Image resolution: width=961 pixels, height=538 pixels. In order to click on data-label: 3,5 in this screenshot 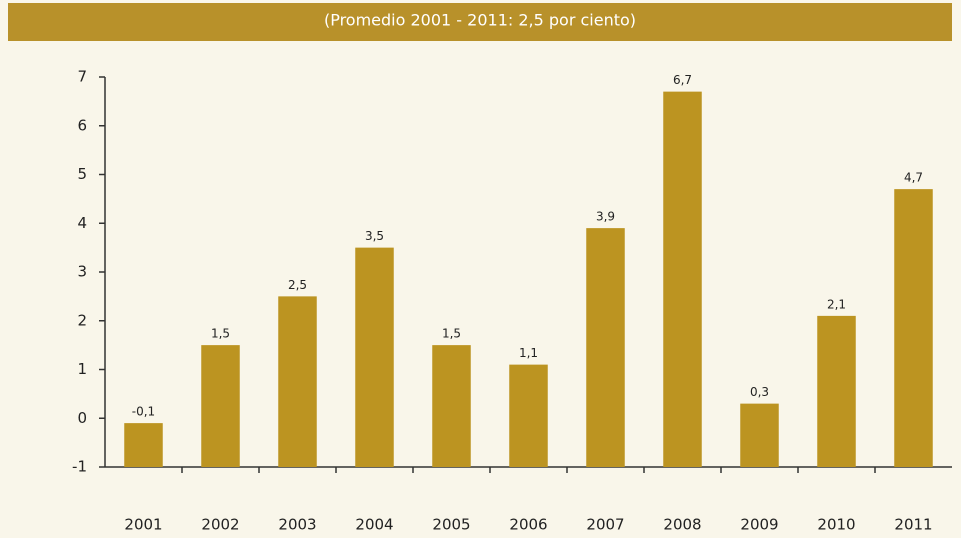, I will do `click(374, 236)`.